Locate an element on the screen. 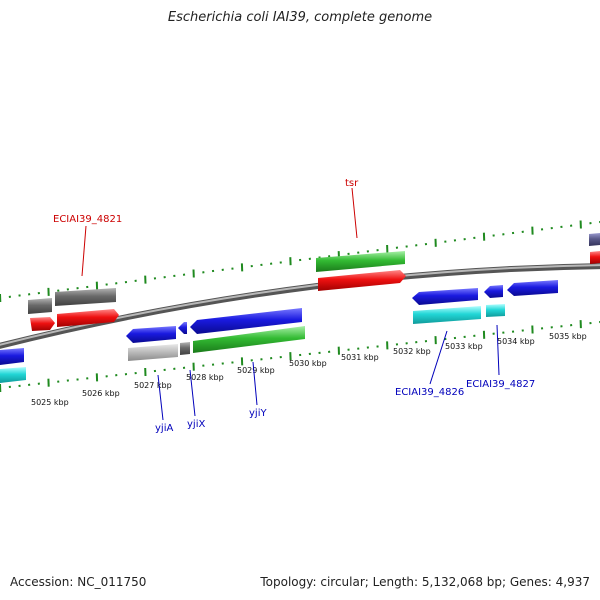 The width and height of the screenshot is (600, 600). gene-label-tsr: tsr is located at coordinates (352, 183).